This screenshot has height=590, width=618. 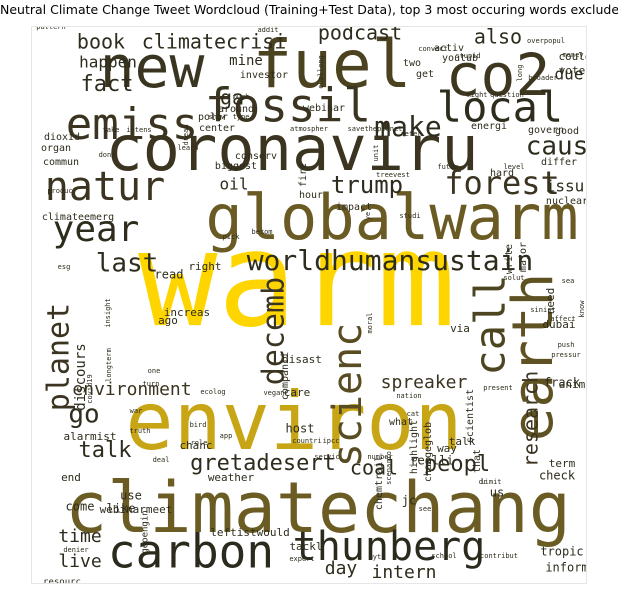 I want to click on word-govern: govern, so click(x=546, y=130).